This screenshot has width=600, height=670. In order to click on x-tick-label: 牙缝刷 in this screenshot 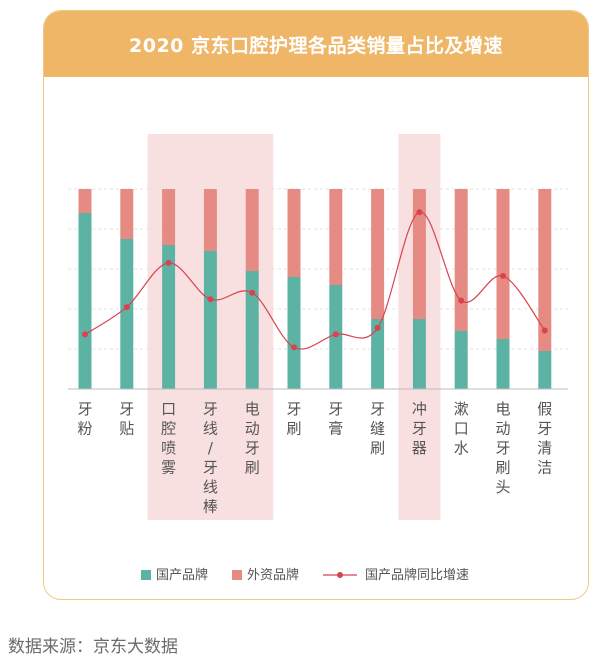, I will do `click(377, 428)`.